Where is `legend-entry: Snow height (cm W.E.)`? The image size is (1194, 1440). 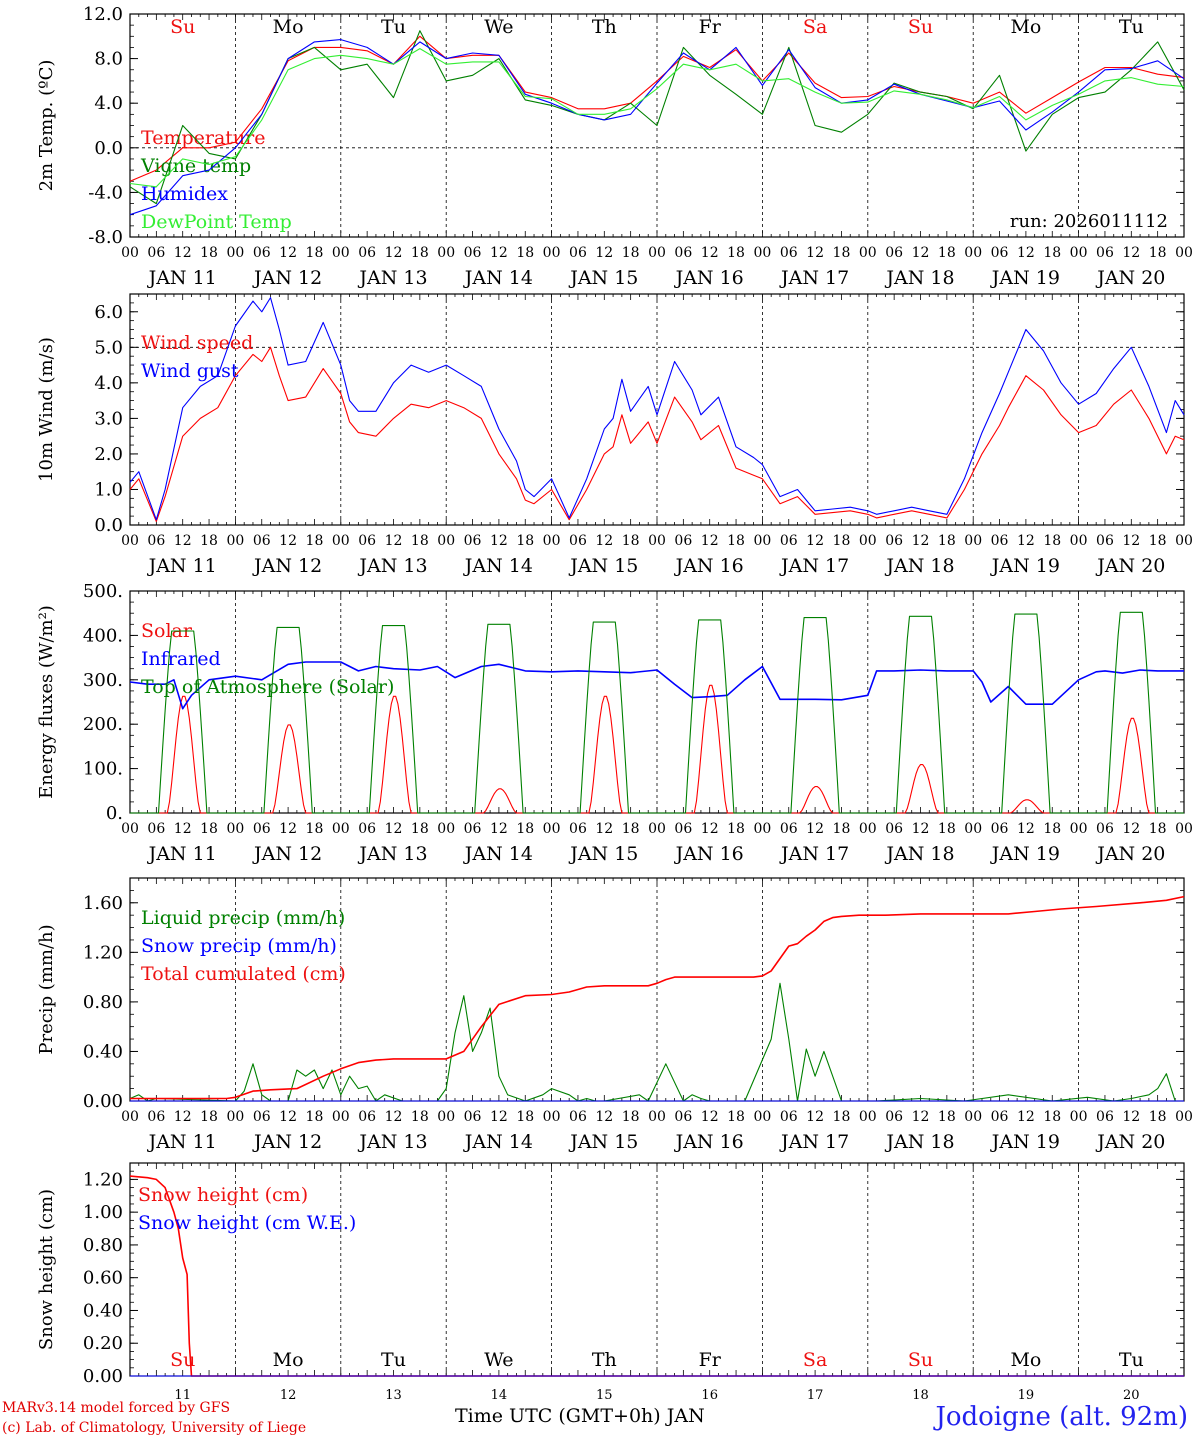 legend-entry: Snow height (cm W.E.) is located at coordinates (247, 1223).